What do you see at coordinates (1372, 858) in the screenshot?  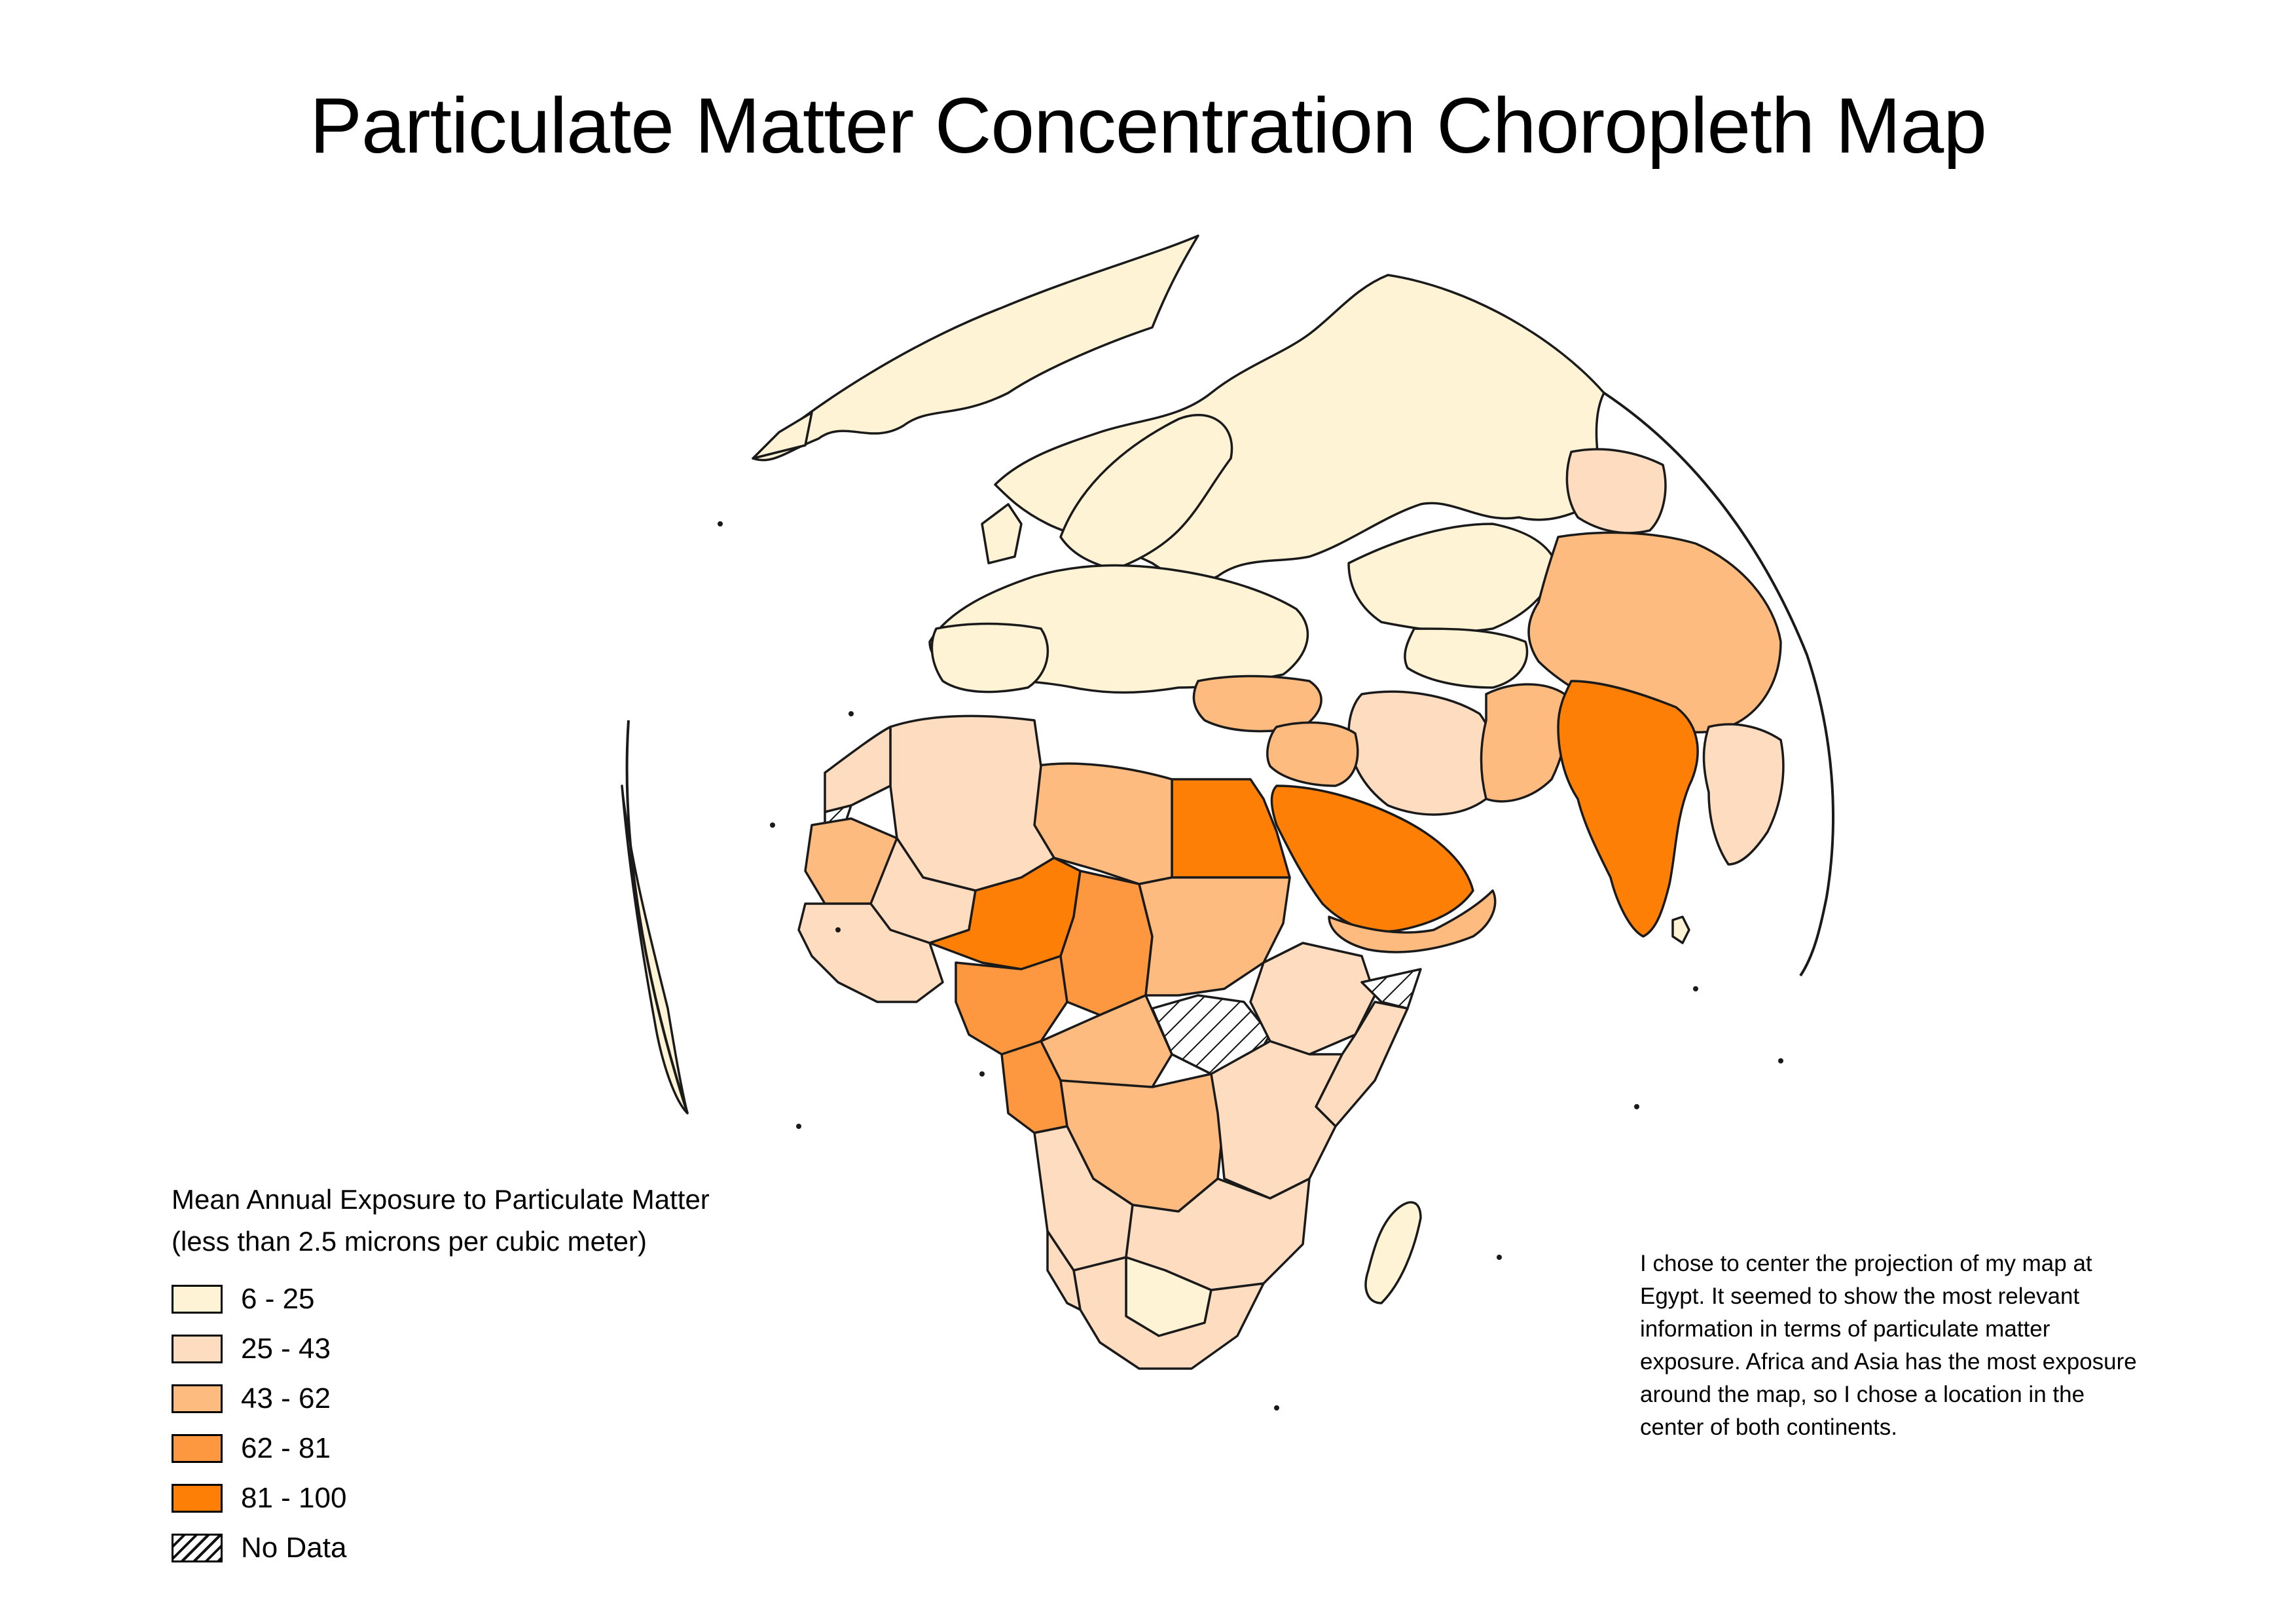 I see `region-saudi-arabia` at bounding box center [1372, 858].